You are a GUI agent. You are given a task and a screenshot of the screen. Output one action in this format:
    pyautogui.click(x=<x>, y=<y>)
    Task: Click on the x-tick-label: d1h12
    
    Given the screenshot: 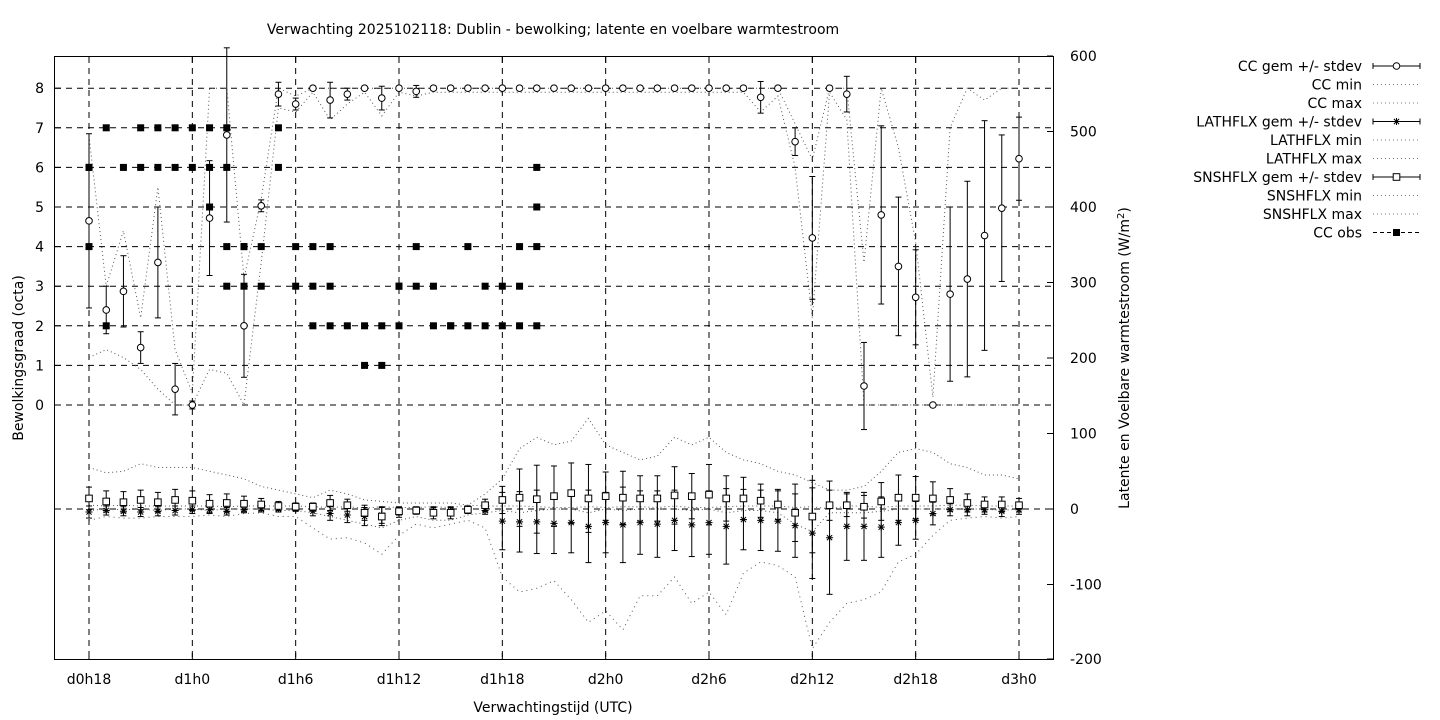 What is the action you would take?
    pyautogui.click(x=399, y=680)
    